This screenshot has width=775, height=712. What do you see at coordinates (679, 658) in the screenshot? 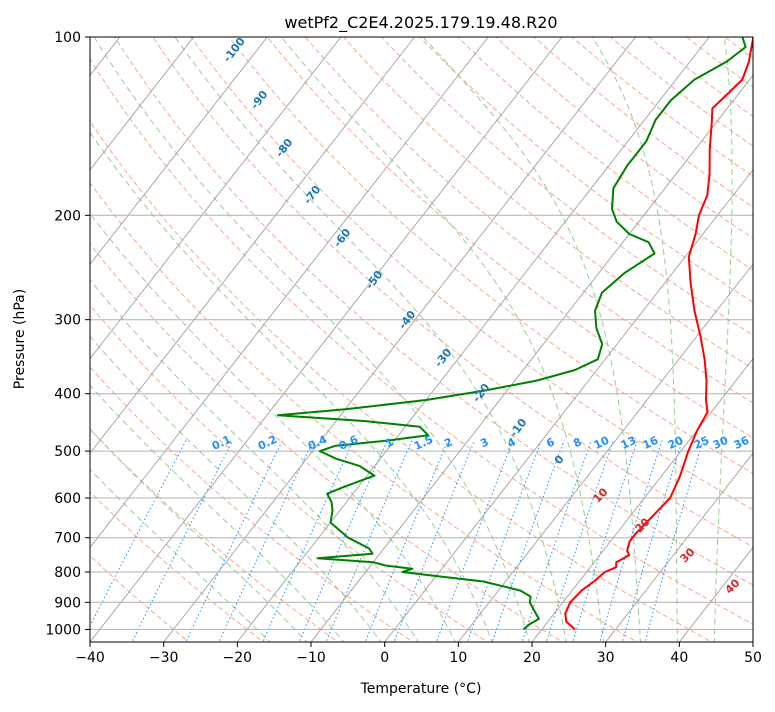
I see `x-tick-label: 40` at bounding box center [679, 658].